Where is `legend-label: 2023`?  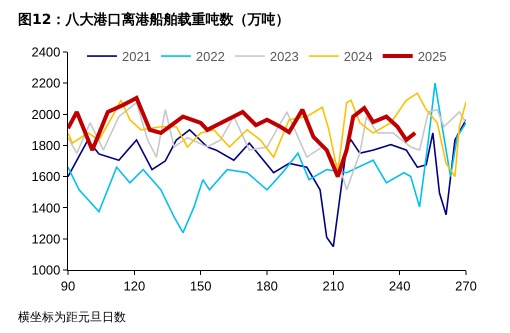 legend-label: 2023 is located at coordinates (284, 56).